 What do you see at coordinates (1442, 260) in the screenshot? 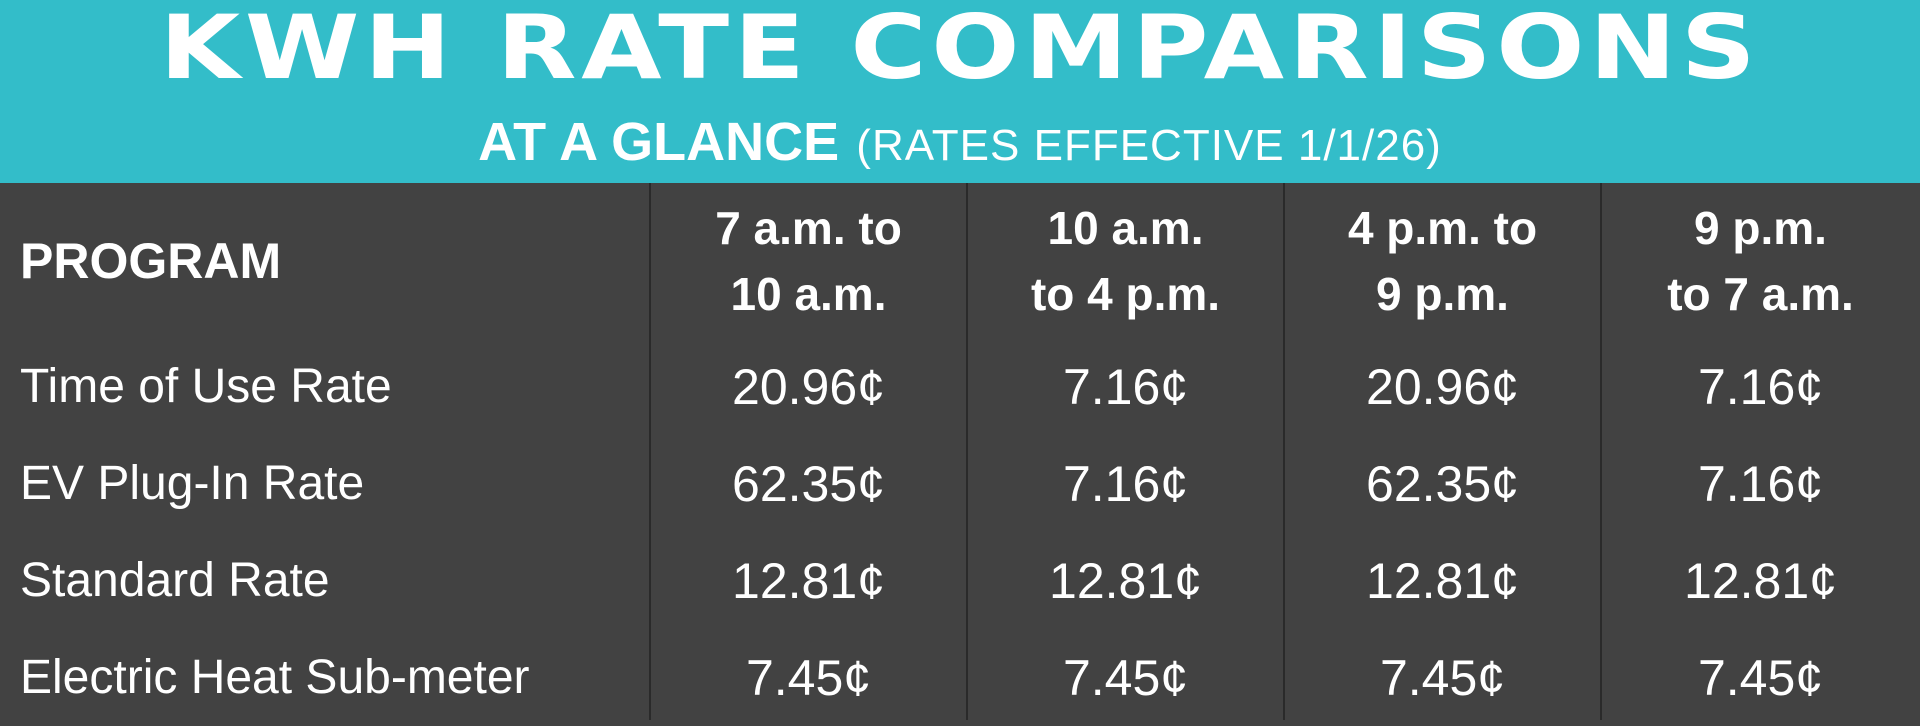
I see `column-header-period: 4 p.m. to 9 p.m.` at bounding box center [1442, 260].